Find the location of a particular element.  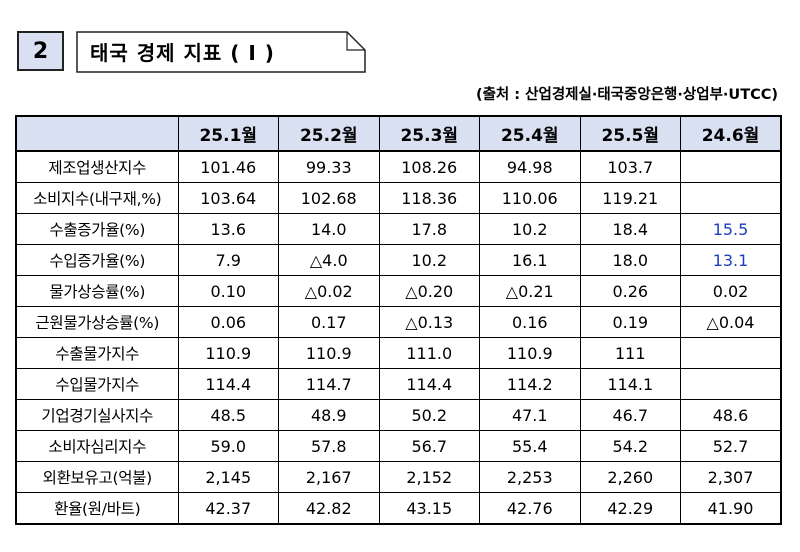

row-label: 제조업생산지수 is located at coordinates (97, 166).